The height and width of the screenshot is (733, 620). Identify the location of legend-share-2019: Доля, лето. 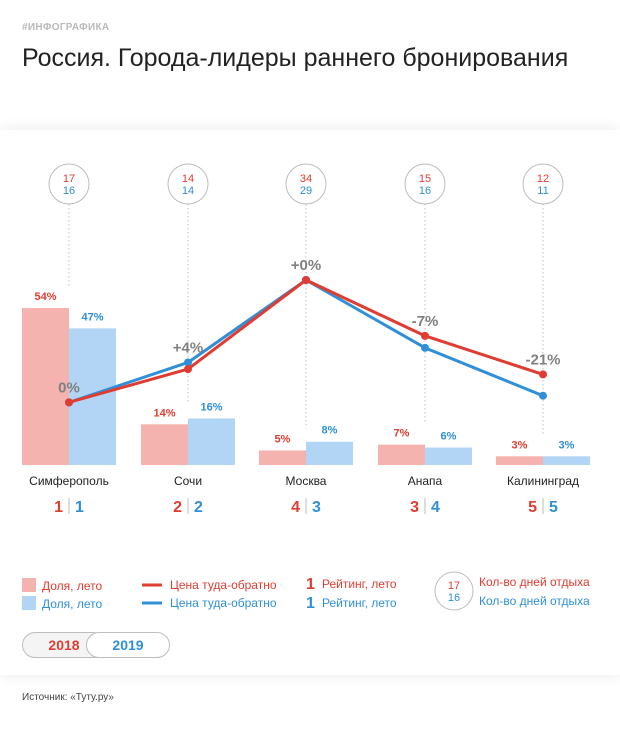
(72, 604).